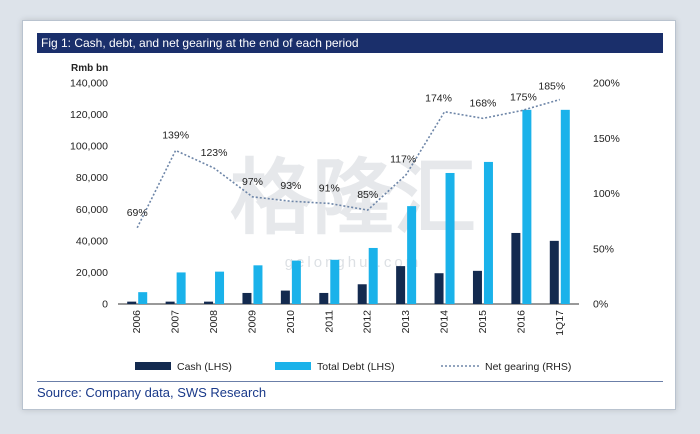 This screenshot has height=434, width=700. What do you see at coordinates (551, 87) in the screenshot?
I see `gearing-data-label: 185%` at bounding box center [551, 87].